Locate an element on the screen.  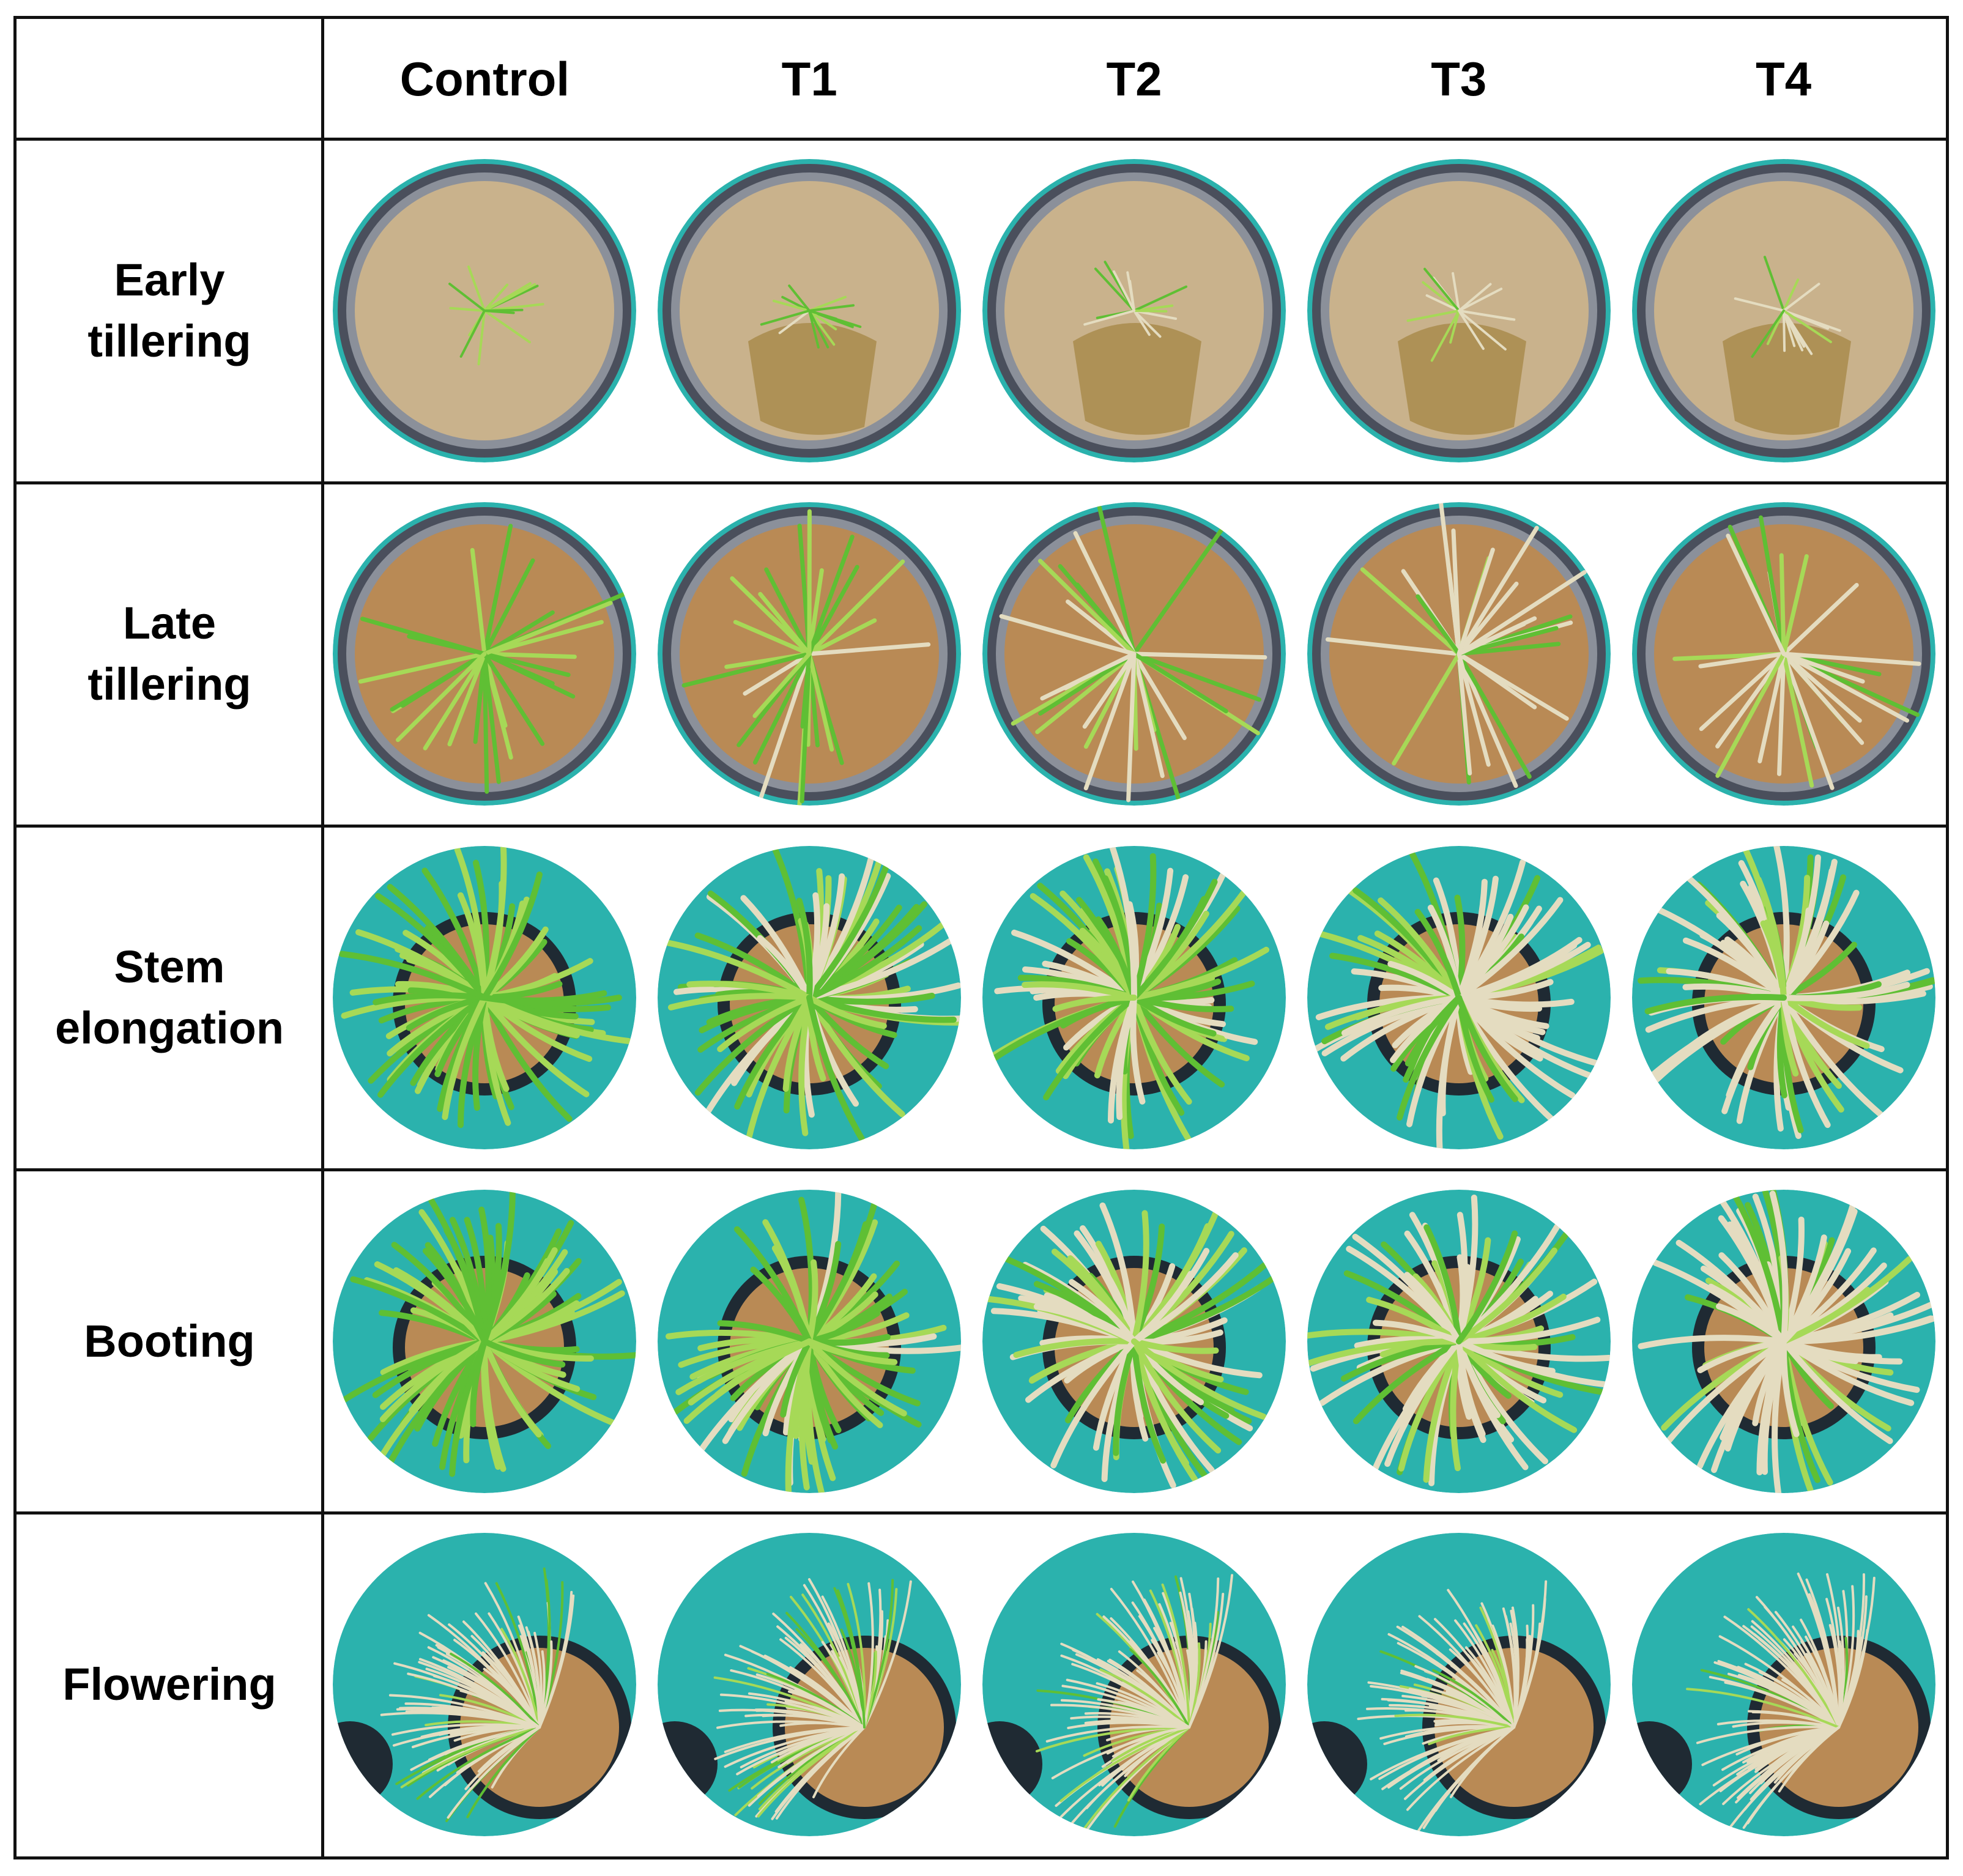
wet-soil-patch is located at coordinates (1461, 378).